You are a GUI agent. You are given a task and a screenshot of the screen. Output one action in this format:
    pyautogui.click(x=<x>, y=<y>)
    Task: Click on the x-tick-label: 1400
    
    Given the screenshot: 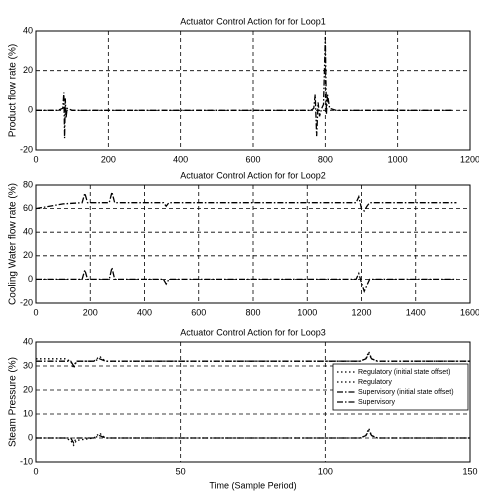 What is the action you would take?
    pyautogui.click(x=416, y=312)
    